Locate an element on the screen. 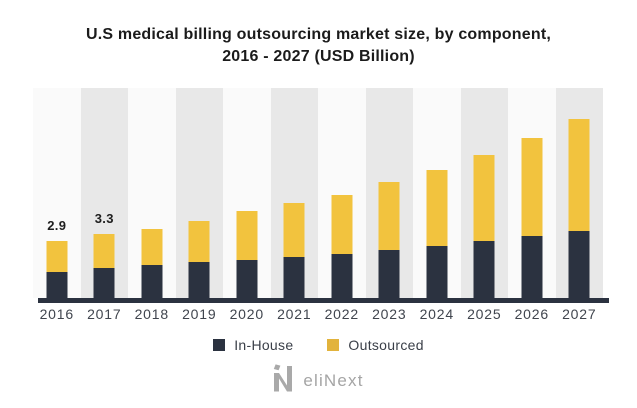  bar-column-2025 is located at coordinates (484, 193).